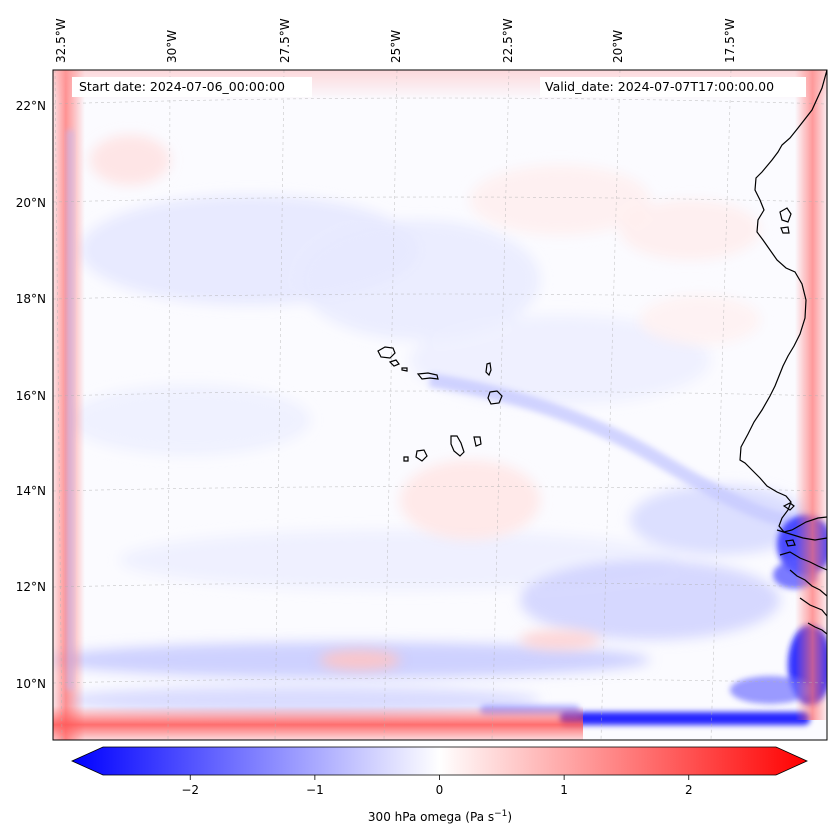 The width and height of the screenshot is (837, 839). What do you see at coordinates (477, 441) in the screenshot?
I see `cape-verde-maio` at bounding box center [477, 441].